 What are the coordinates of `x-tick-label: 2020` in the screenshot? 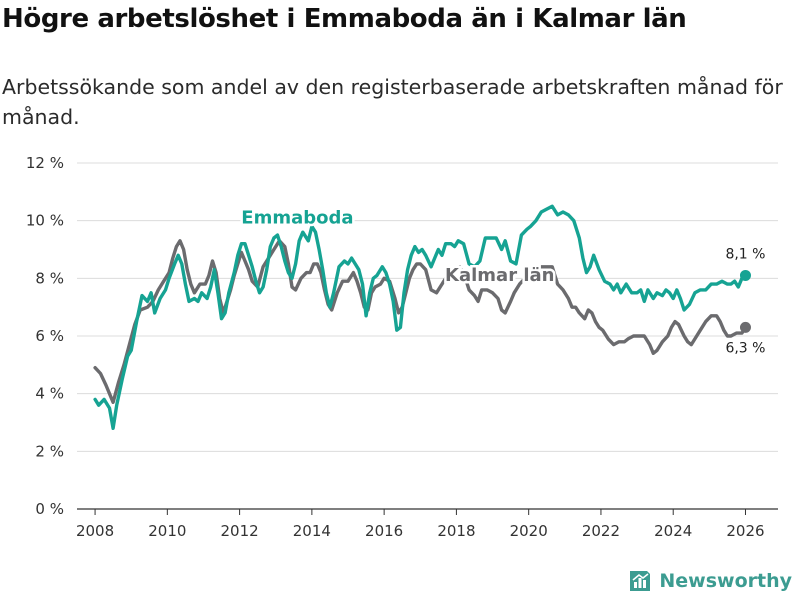 It's located at (529, 531).